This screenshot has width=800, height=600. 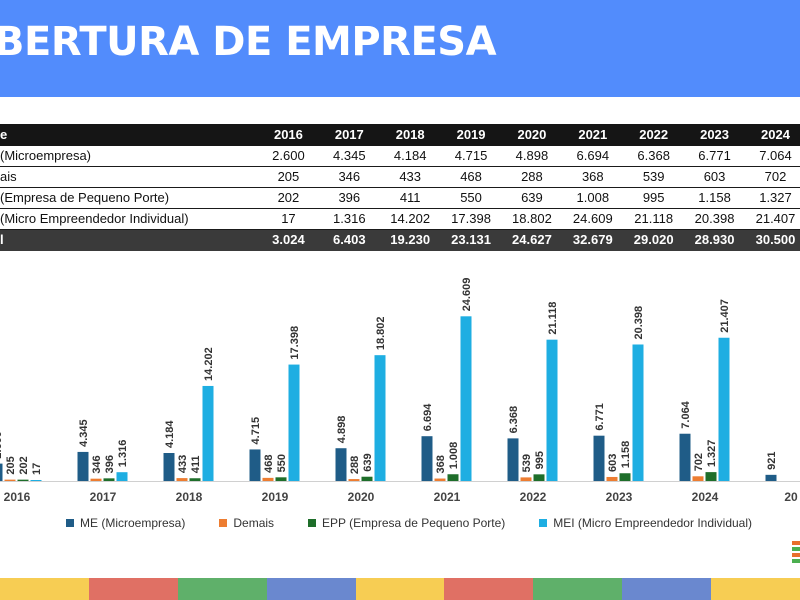 I want to click on table-row-demais: ais 205 346 433 468 288 368 539 603 702, so click(x=400, y=177).